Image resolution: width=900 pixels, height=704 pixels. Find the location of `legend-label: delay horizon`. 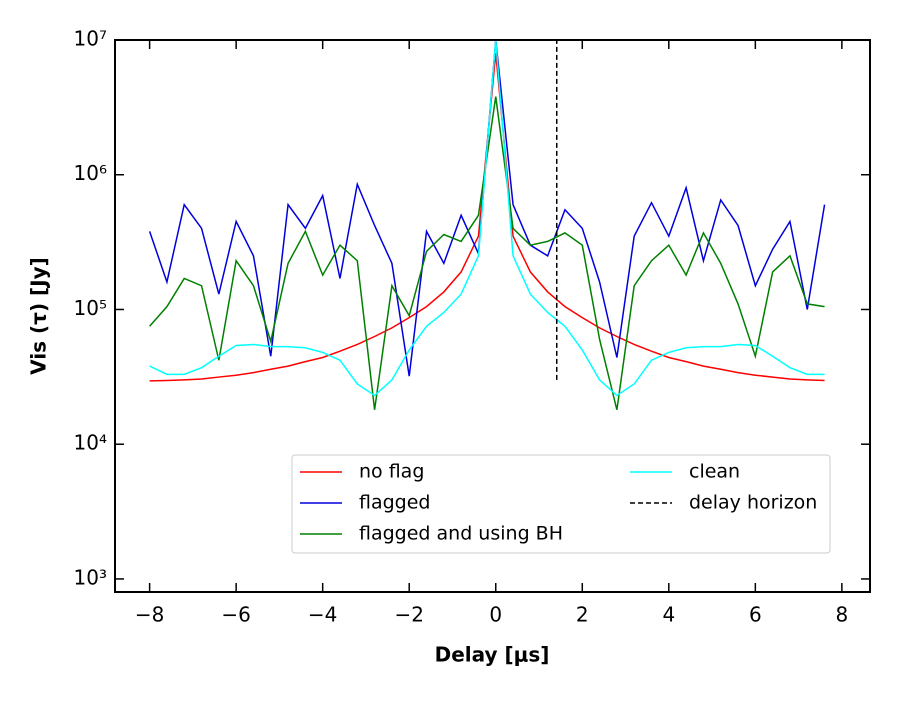

legend-label: delay horizon is located at coordinates (753, 503).